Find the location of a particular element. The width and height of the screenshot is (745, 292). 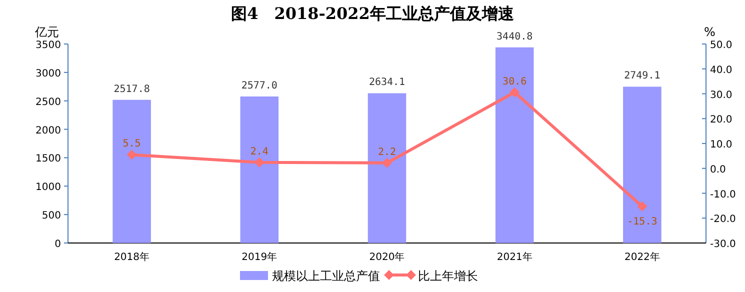

data-label: 3440.8 is located at coordinates (514, 36).